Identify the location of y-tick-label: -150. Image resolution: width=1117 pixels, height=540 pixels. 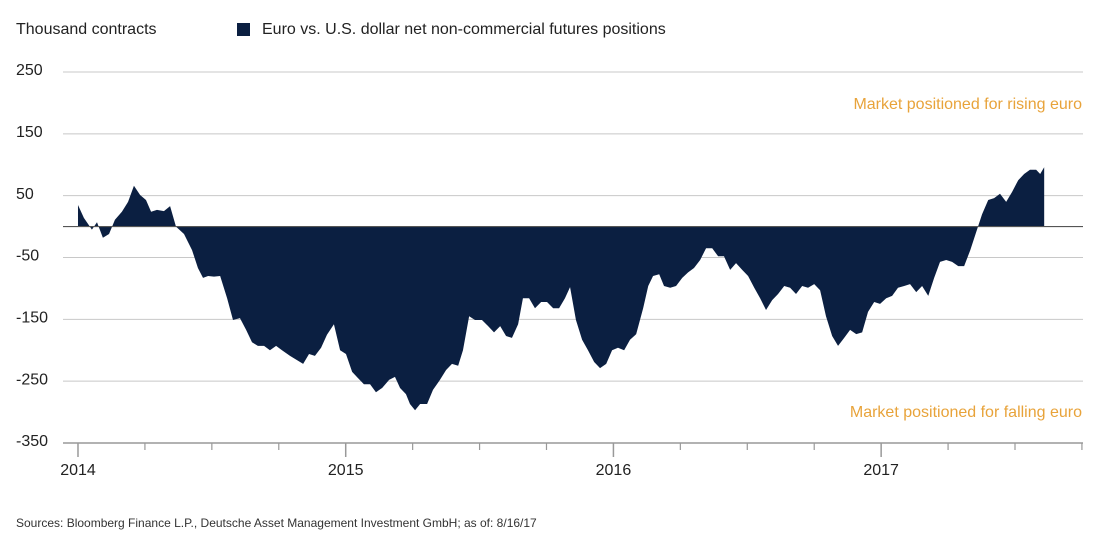
(32, 318).